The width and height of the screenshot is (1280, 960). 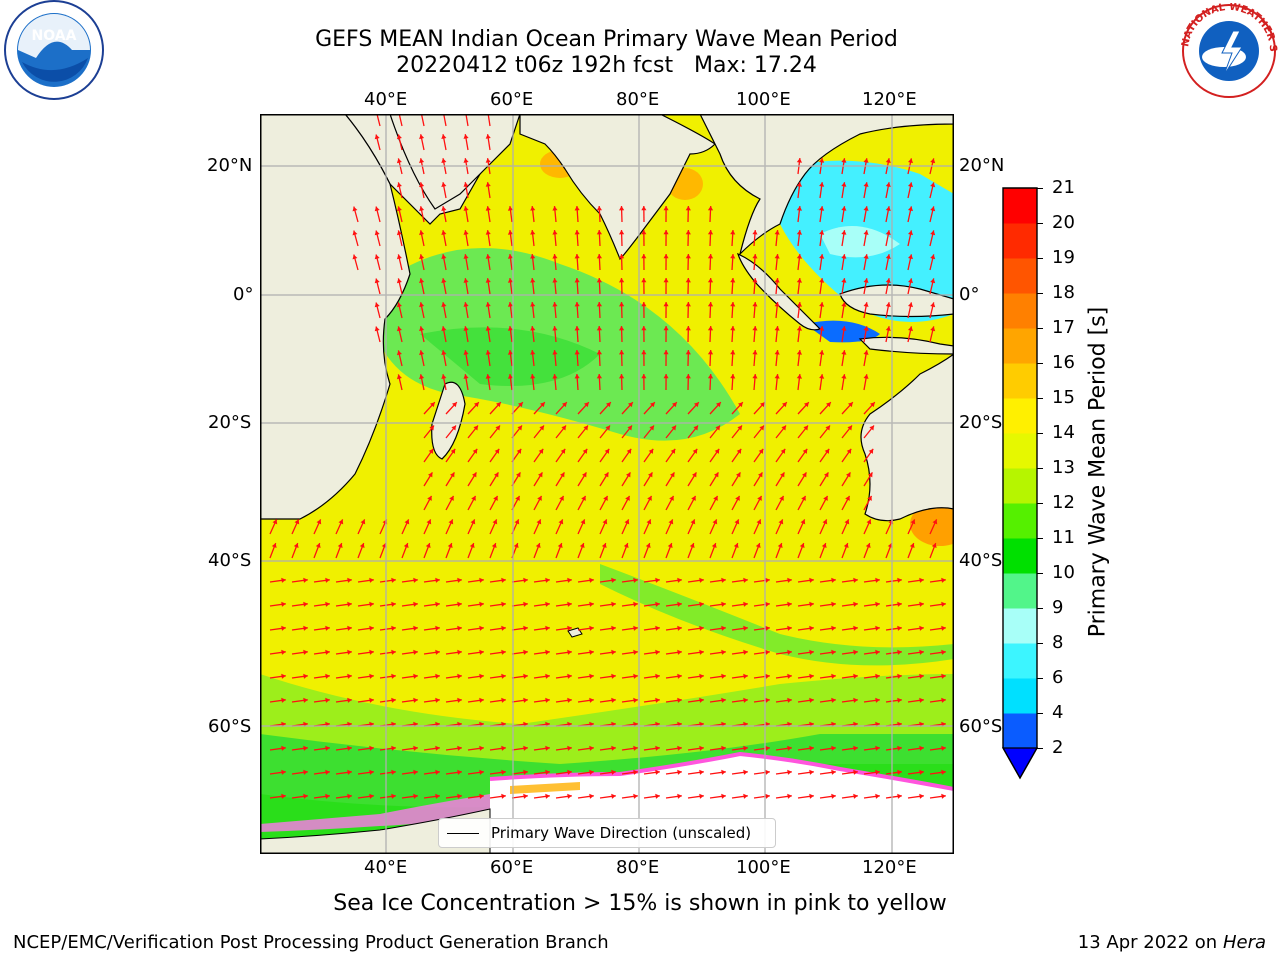 What do you see at coordinates (1063, 502) in the screenshot?
I see `colorbar-tick-label: 12` at bounding box center [1063, 502].